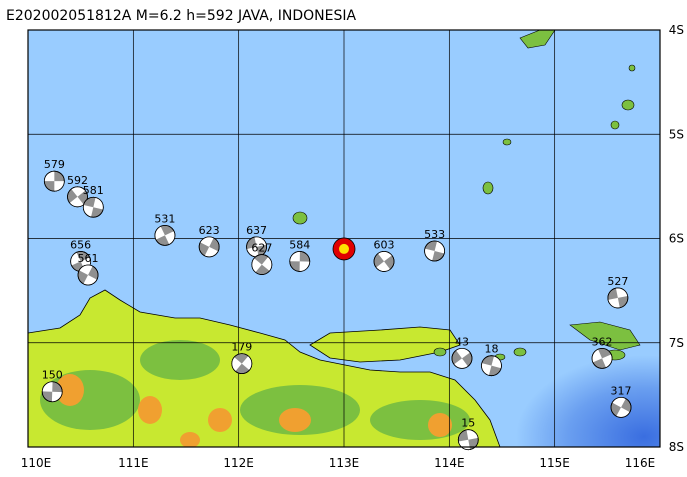 The width and height of the screenshot is (687, 477). Describe the element at coordinates (554, 463) in the screenshot. I see `x-tick-label: 115E` at that location.